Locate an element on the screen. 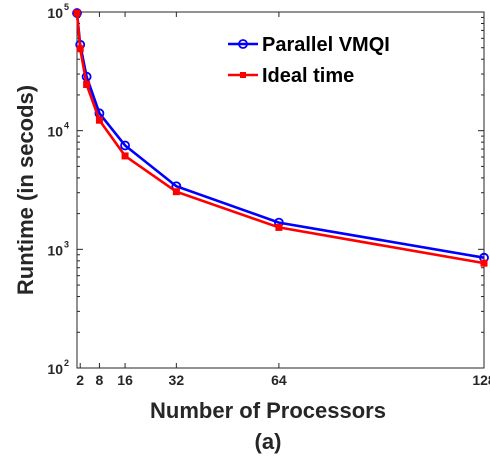 The image size is (490, 461). x-tick-label: 8 is located at coordinates (100, 380).